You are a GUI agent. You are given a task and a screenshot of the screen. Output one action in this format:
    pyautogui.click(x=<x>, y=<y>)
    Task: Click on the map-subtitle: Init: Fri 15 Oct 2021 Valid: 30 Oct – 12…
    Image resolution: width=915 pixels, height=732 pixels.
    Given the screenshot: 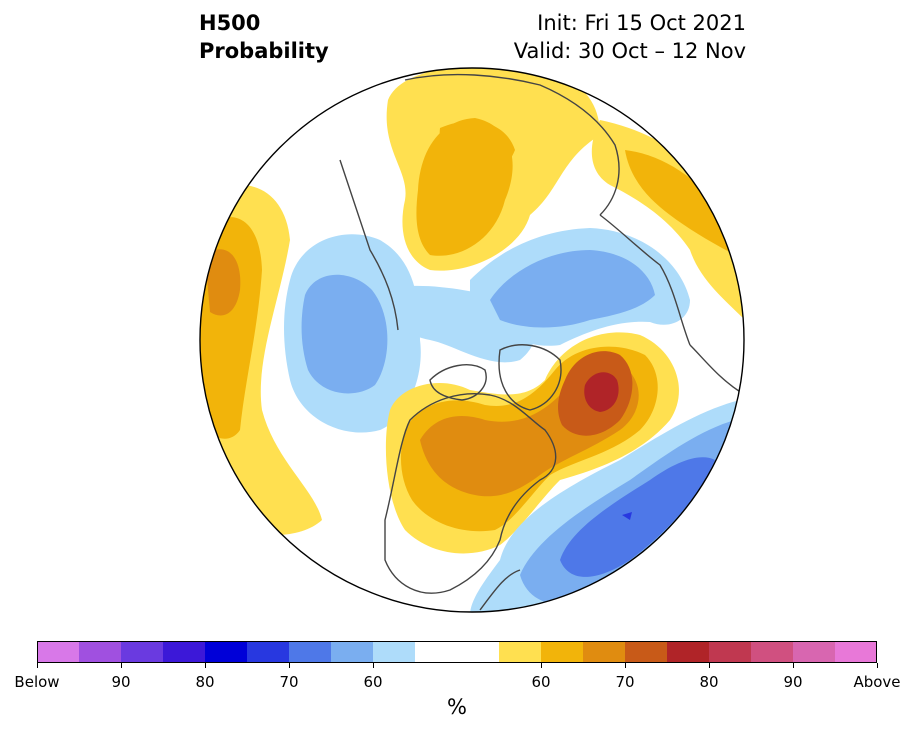 What is the action you would take?
    pyautogui.click(x=630, y=37)
    